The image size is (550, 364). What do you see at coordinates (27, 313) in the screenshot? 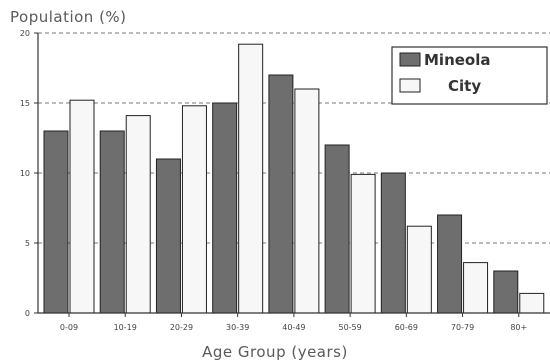
I see `y-tick-label: 0` at bounding box center [27, 313].